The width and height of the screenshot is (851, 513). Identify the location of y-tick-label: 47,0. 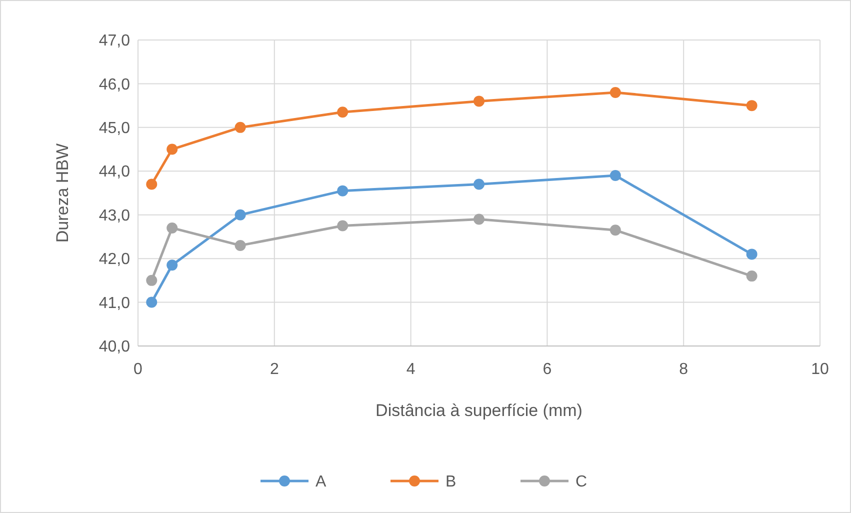
(114, 41).